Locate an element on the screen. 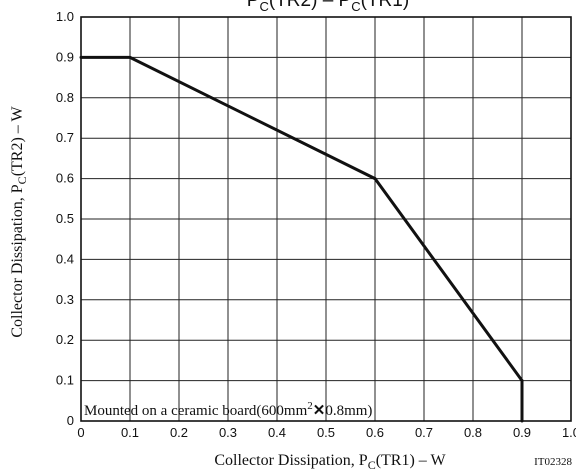 This screenshot has width=576, height=472. x-tick-label: 0.8 is located at coordinates (473, 432).